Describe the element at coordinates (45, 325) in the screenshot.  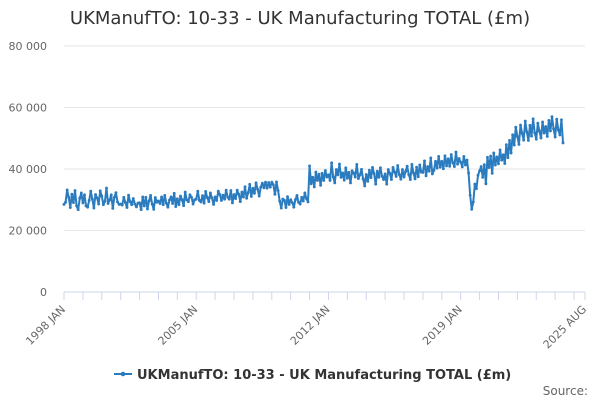
I see `x-tick-label: 1998 JAN` at that location.